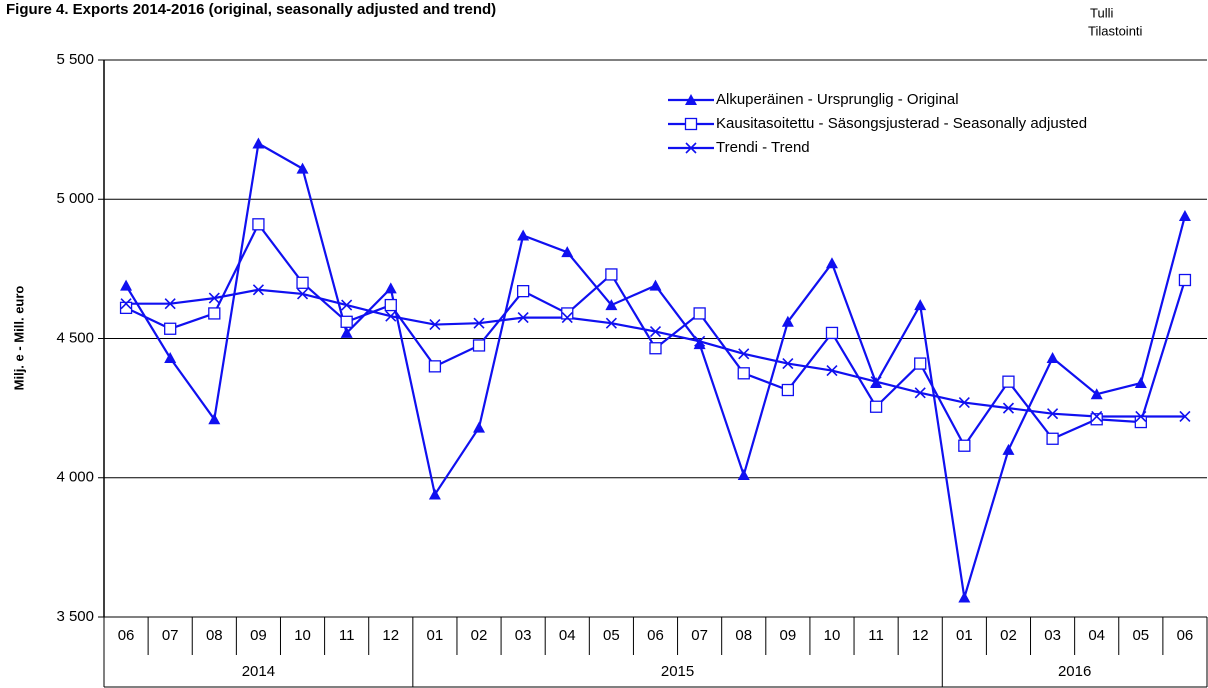 This screenshot has width=1208, height=688. What do you see at coordinates (1115, 30) in the screenshot?
I see `source: Tilastointi` at bounding box center [1115, 30].